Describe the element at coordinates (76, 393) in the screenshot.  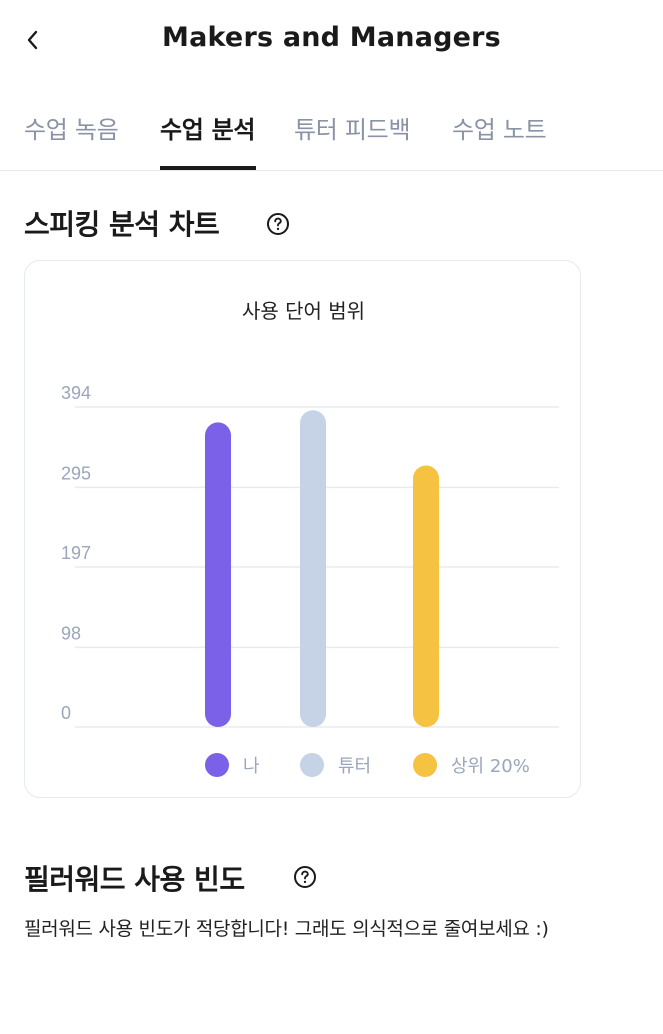
I see `y-tick-label: 394` at that location.